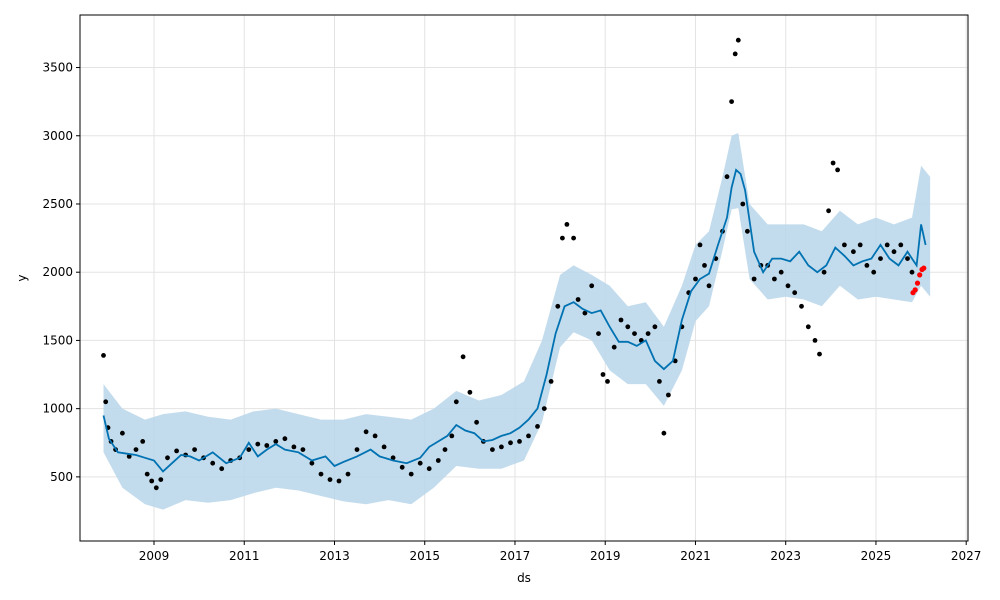 Image resolution: width=1000 pixels, height=600 pixels. What do you see at coordinates (695, 556) in the screenshot?
I see `x-tick-label: 2021` at bounding box center [695, 556].